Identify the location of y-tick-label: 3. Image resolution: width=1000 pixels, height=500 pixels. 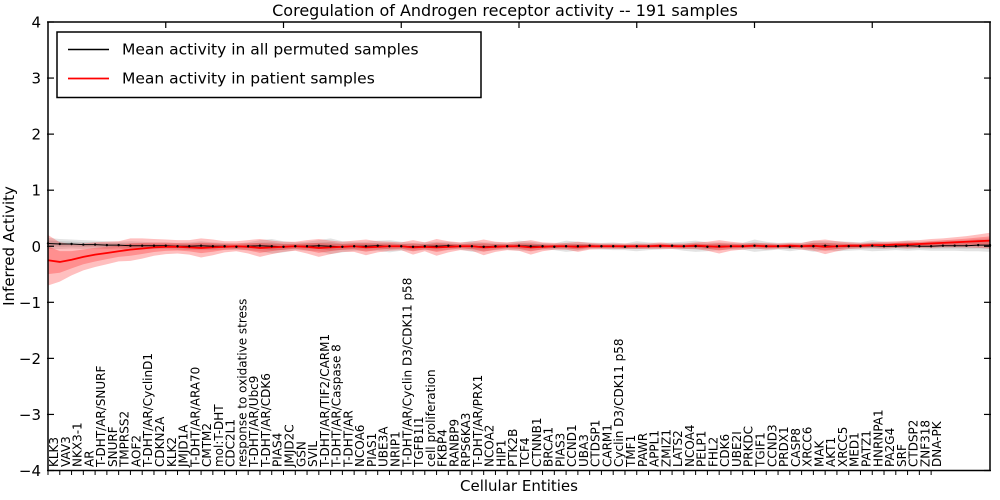
(36, 79).